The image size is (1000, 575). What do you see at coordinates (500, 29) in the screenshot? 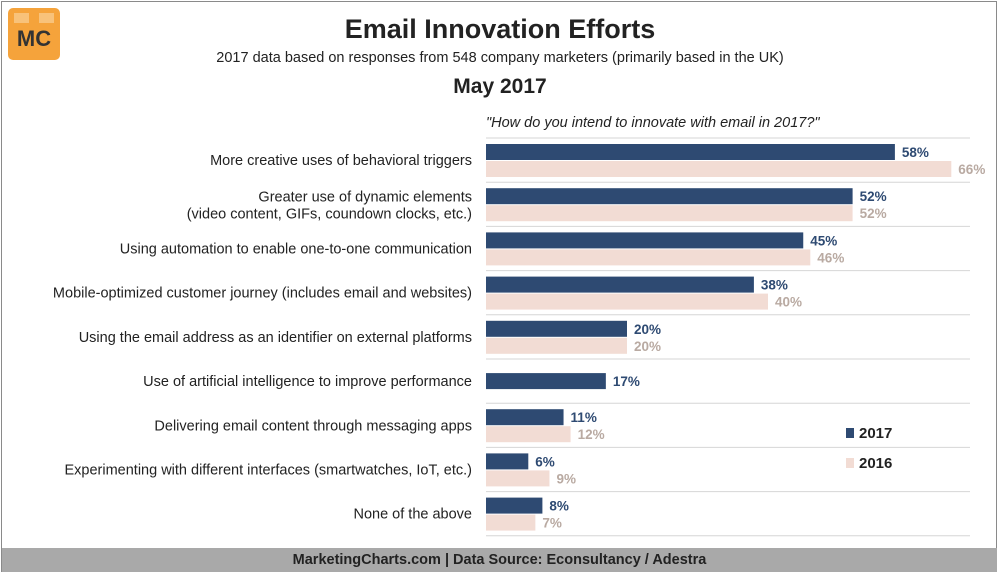
I see `chart-title: Email Innovation Efforts` at bounding box center [500, 29].